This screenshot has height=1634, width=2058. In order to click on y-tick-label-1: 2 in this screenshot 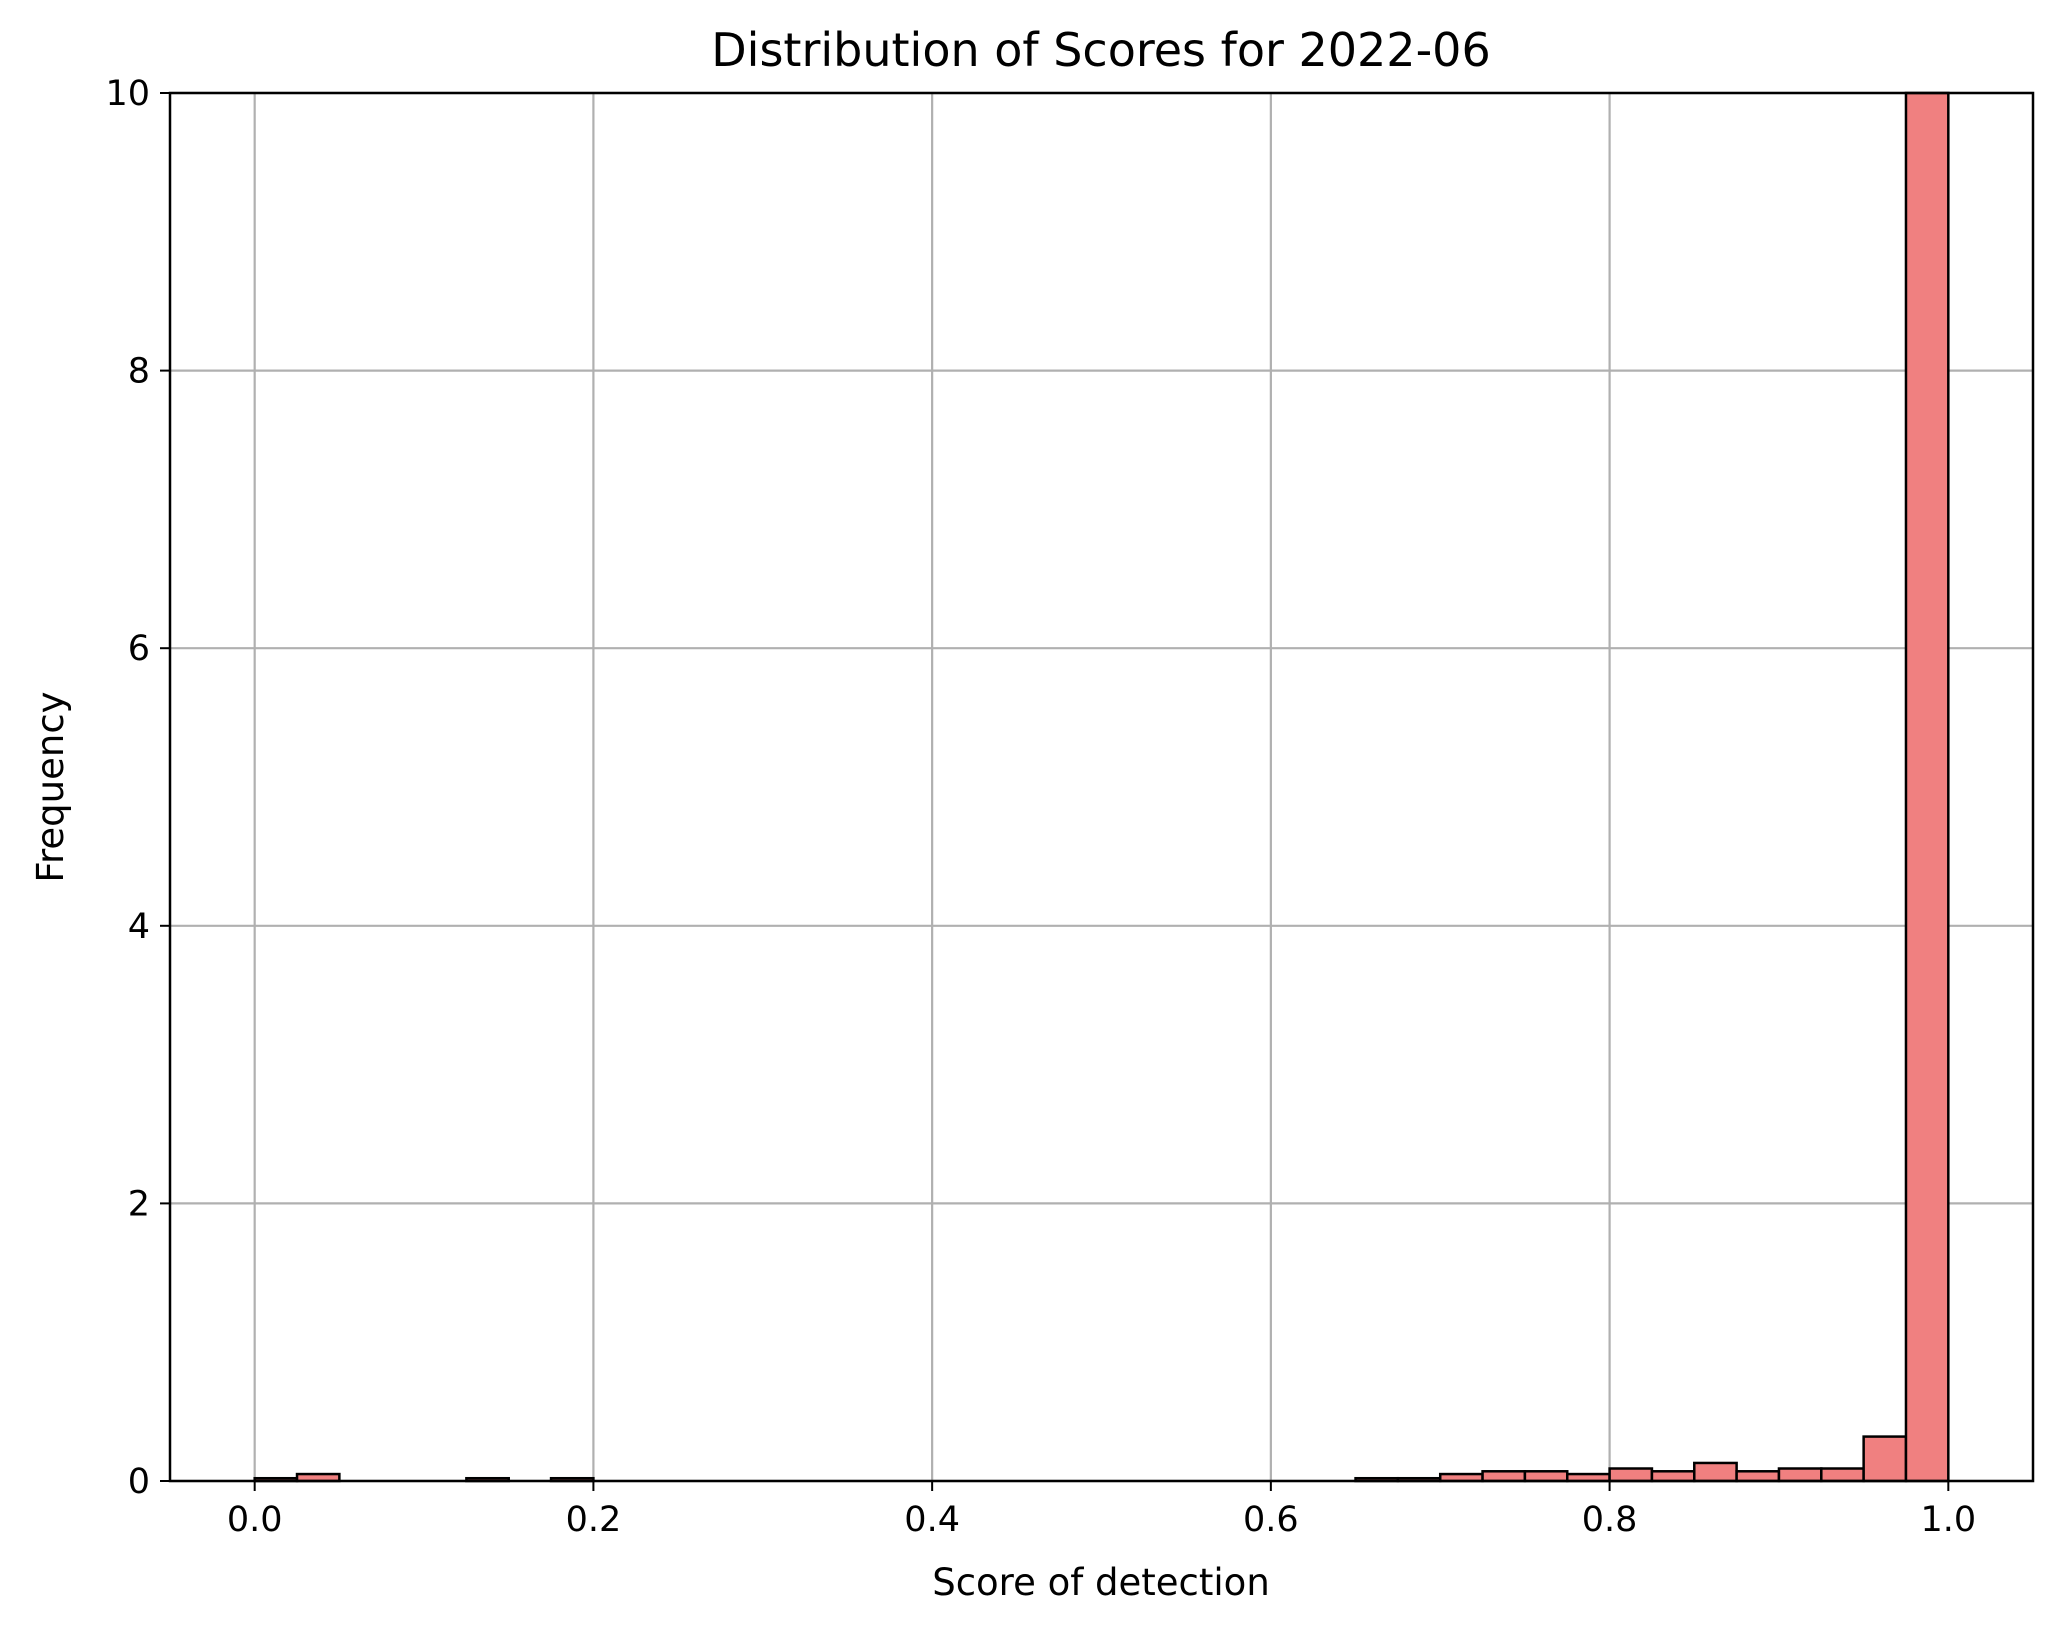, I will do `click(139, 1204)`.